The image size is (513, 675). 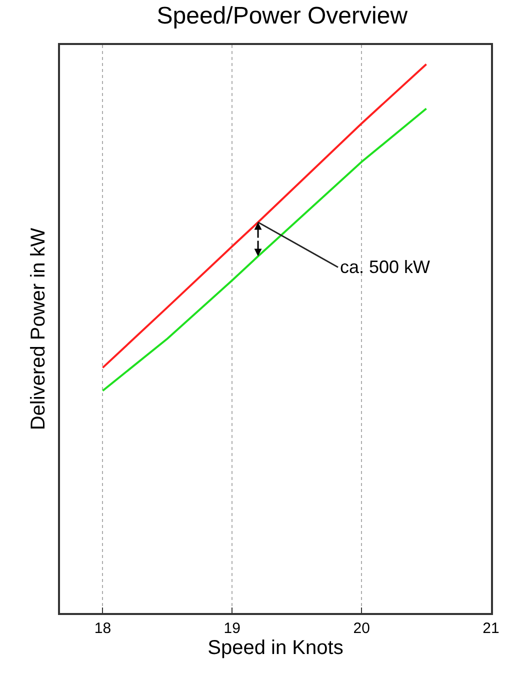 What do you see at coordinates (282, 16) in the screenshot?
I see `chart-title: Speed/Power Overview` at bounding box center [282, 16].